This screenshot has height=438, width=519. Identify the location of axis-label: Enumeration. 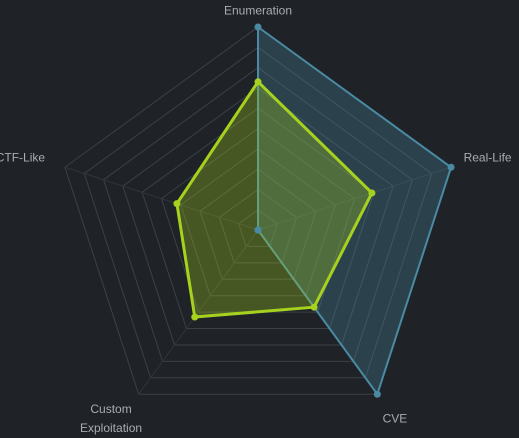
(258, 10).